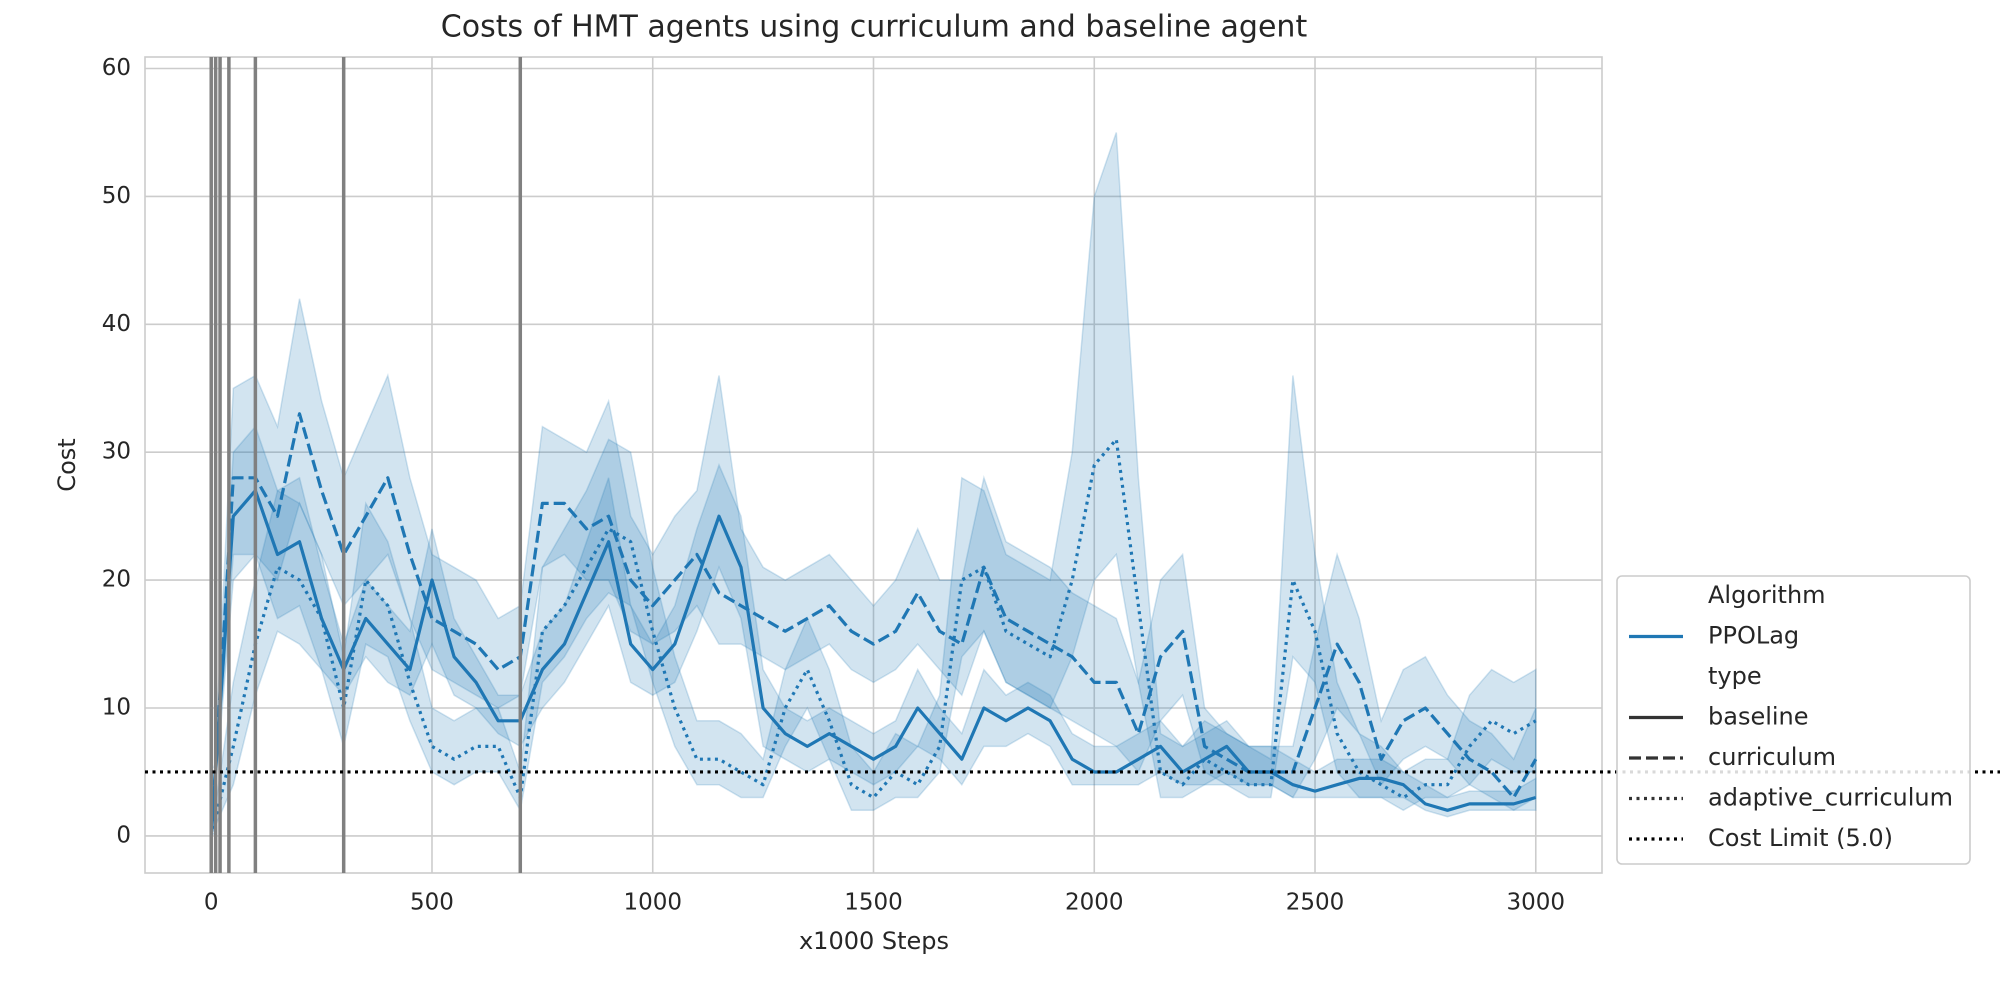  What do you see at coordinates (1830, 798) in the screenshot?
I see `legend-label: adaptive_curriculum` at bounding box center [1830, 798].